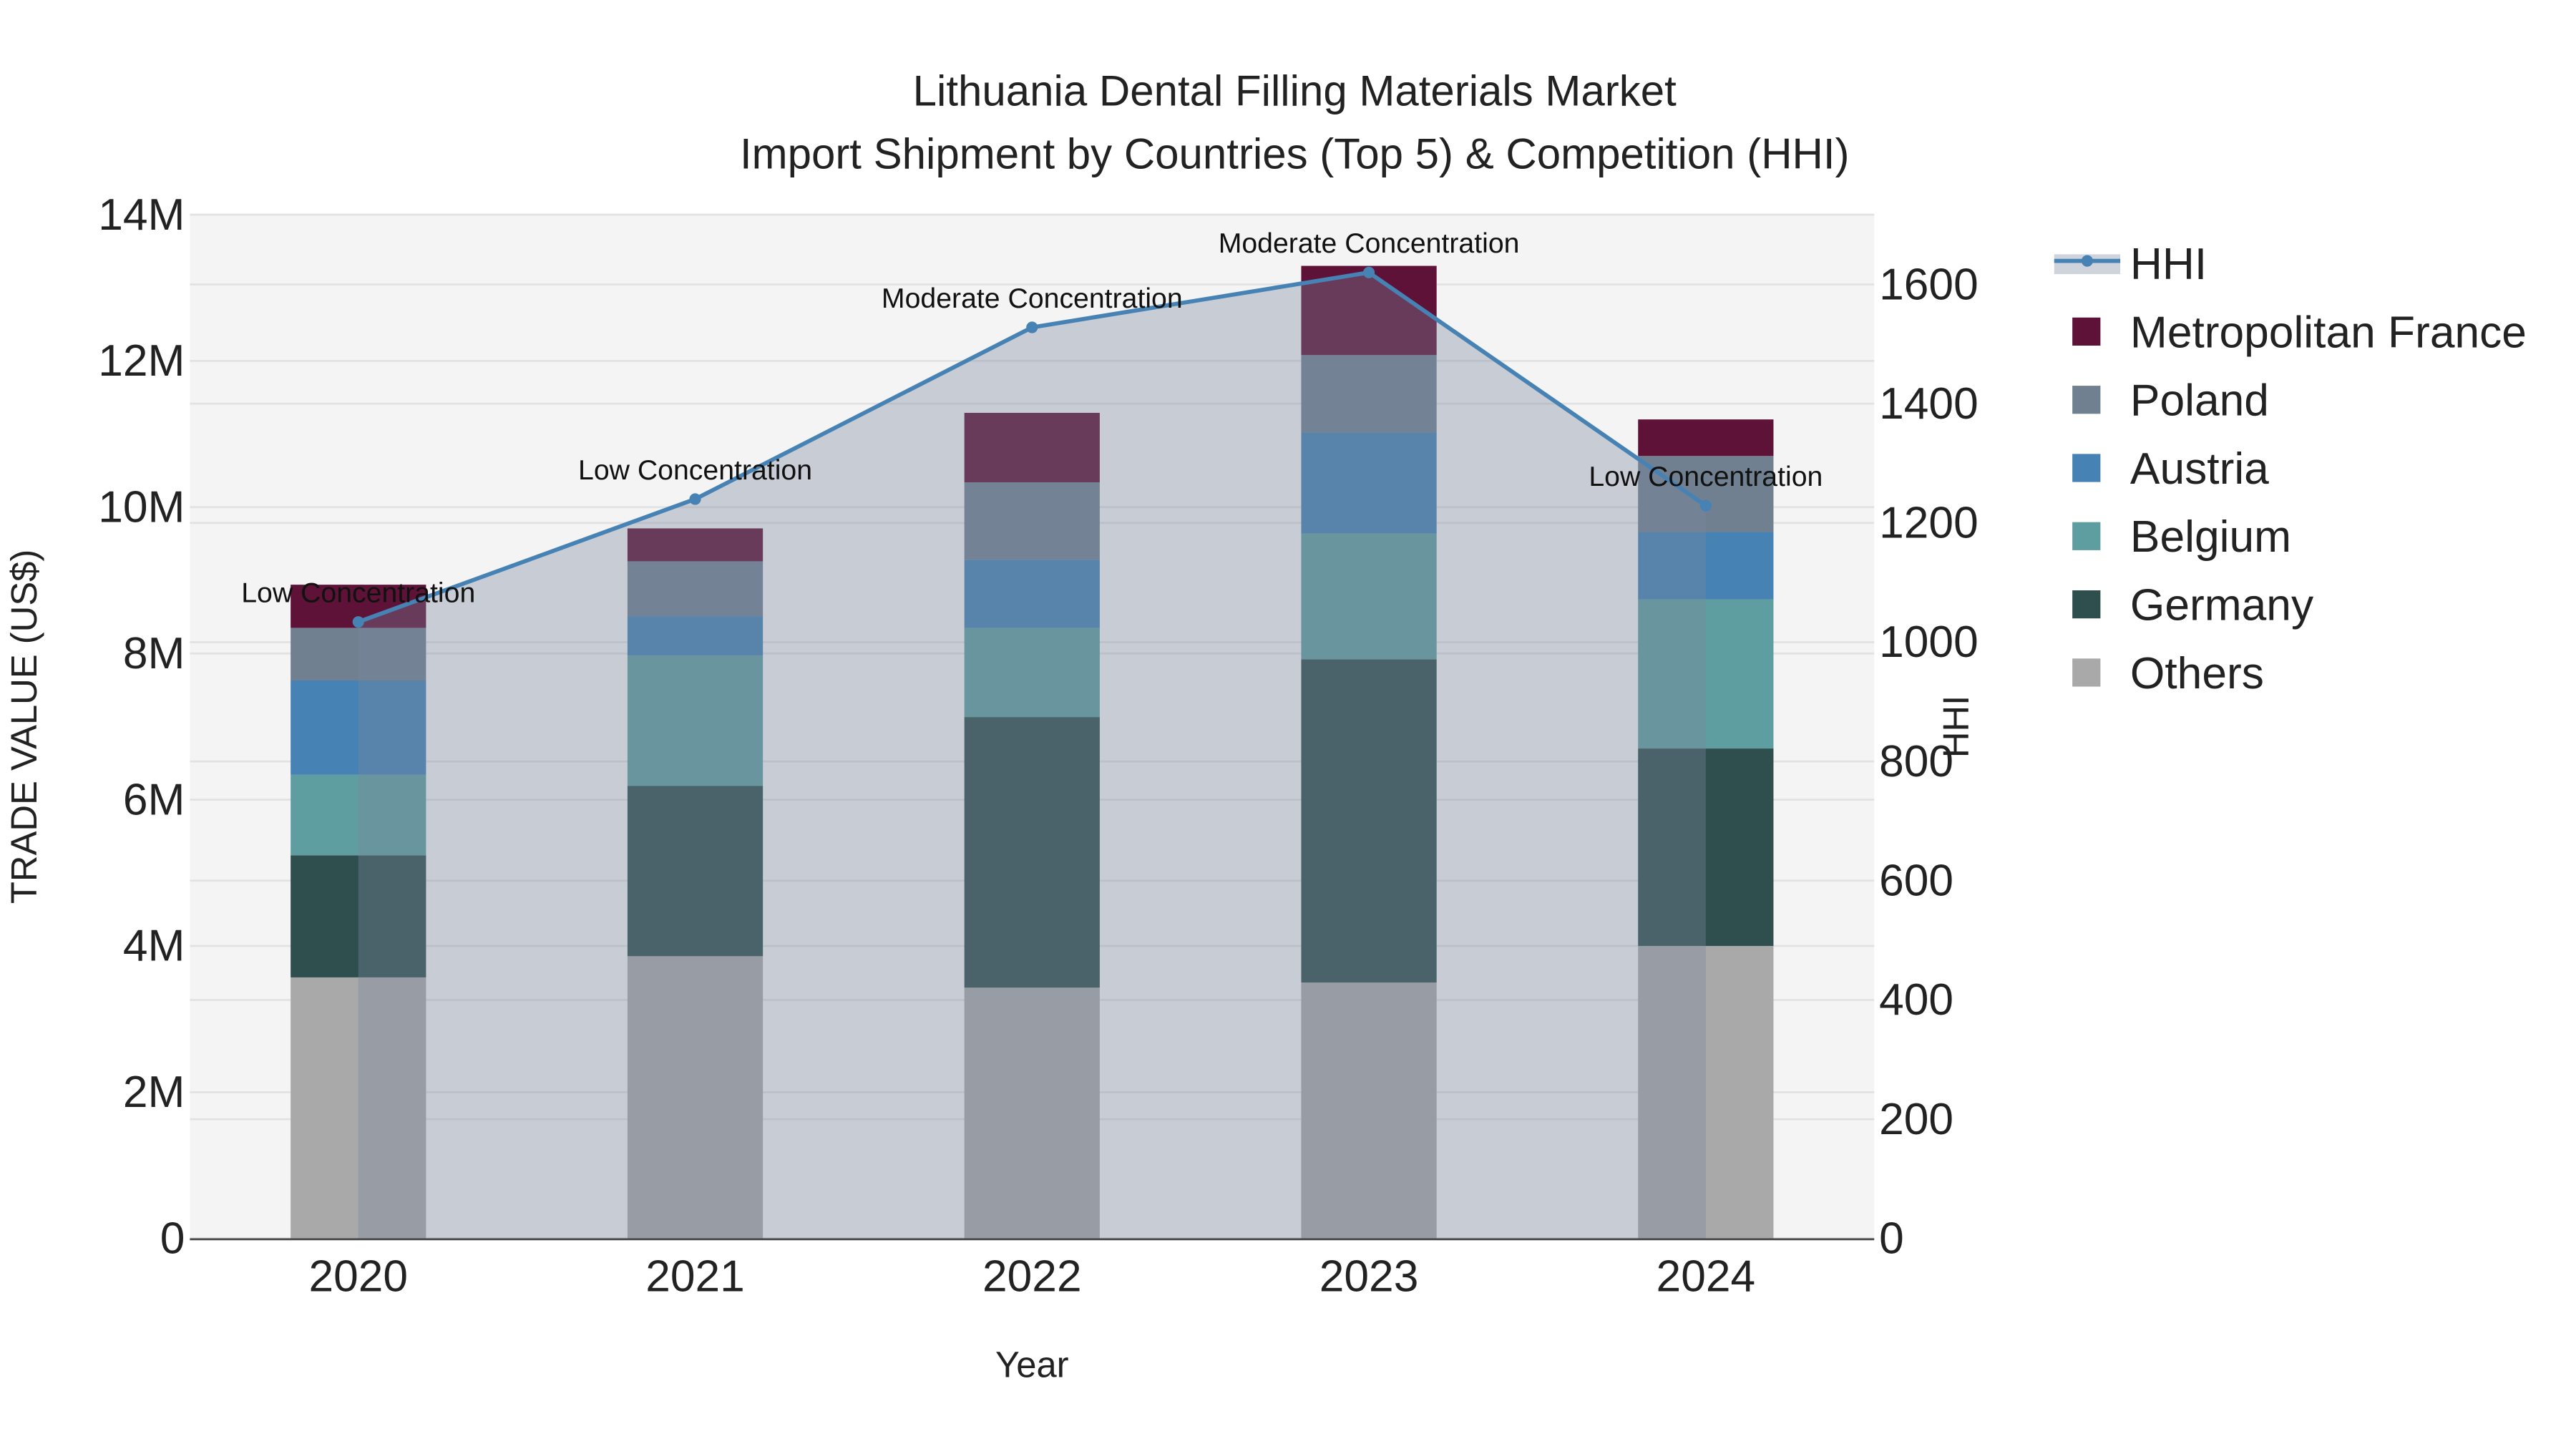 The height and width of the screenshot is (1449, 2576). What do you see at coordinates (1705, 505) in the screenshot?
I see `hhi-point-2024` at bounding box center [1705, 505].